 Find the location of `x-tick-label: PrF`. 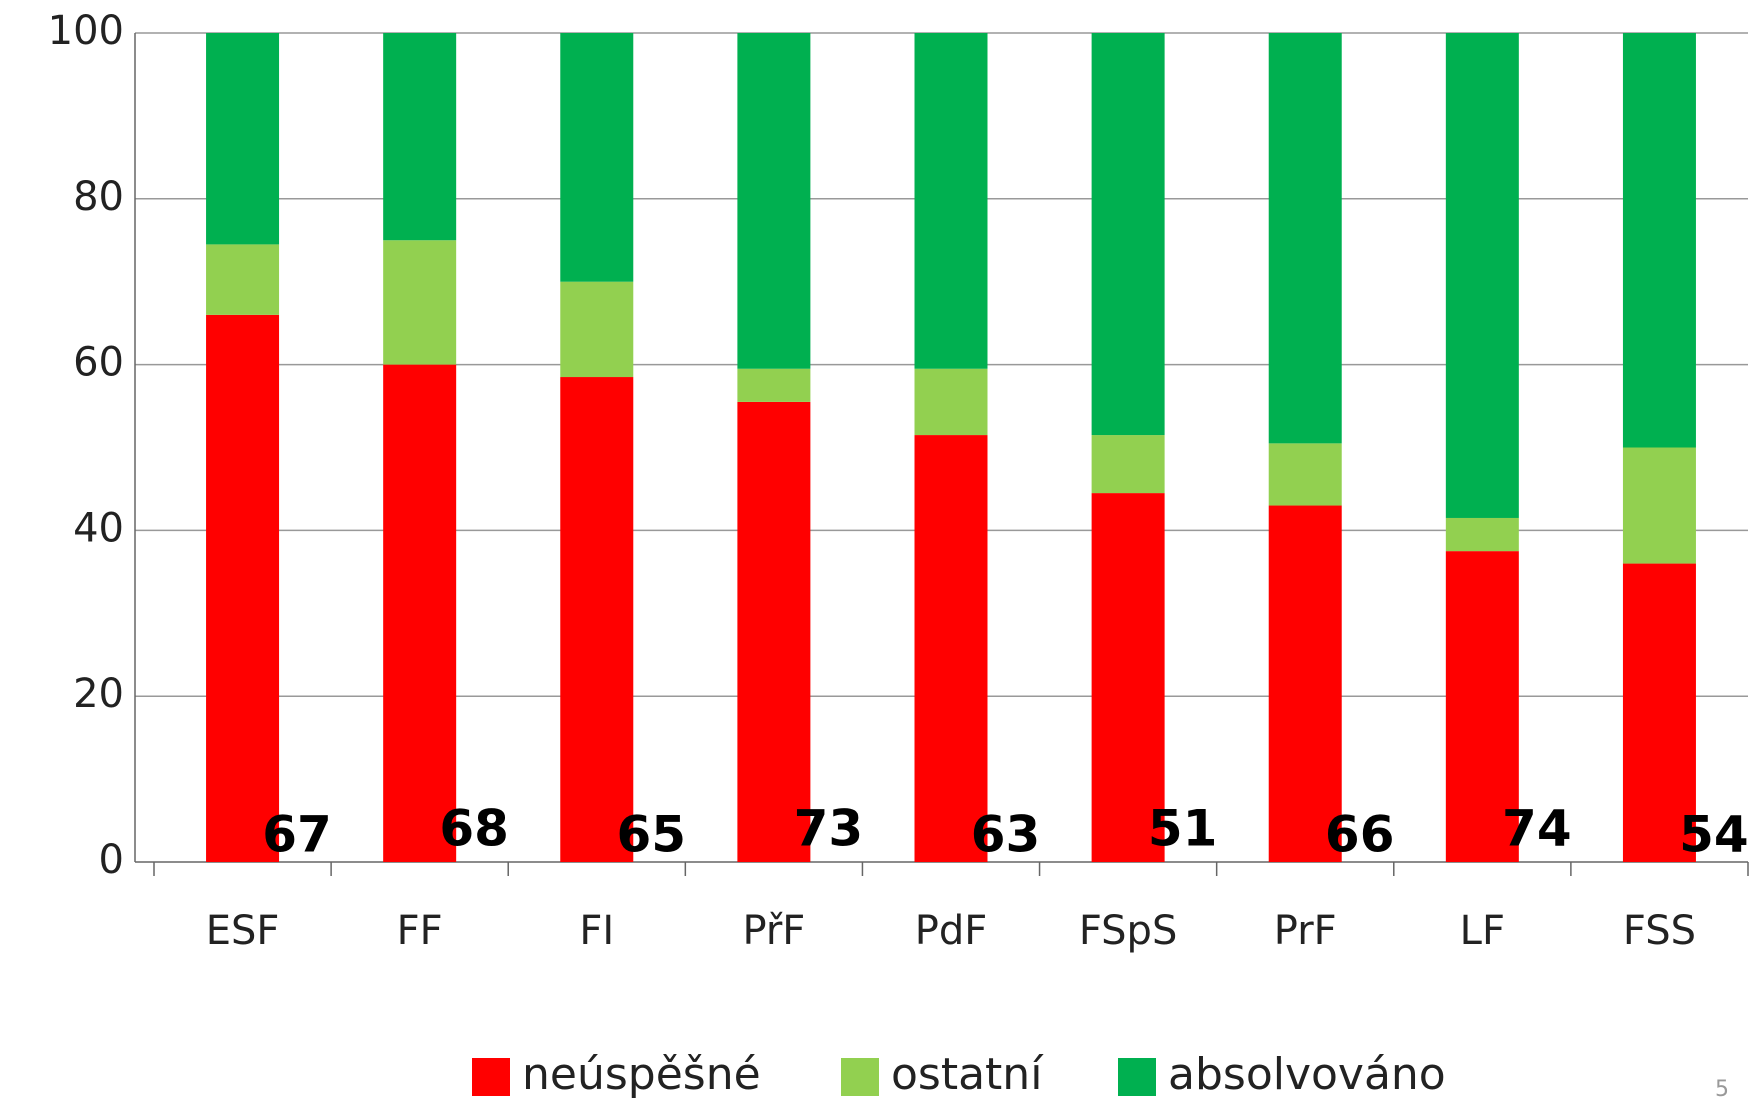

x-tick-label: PrF is located at coordinates (1305, 931).